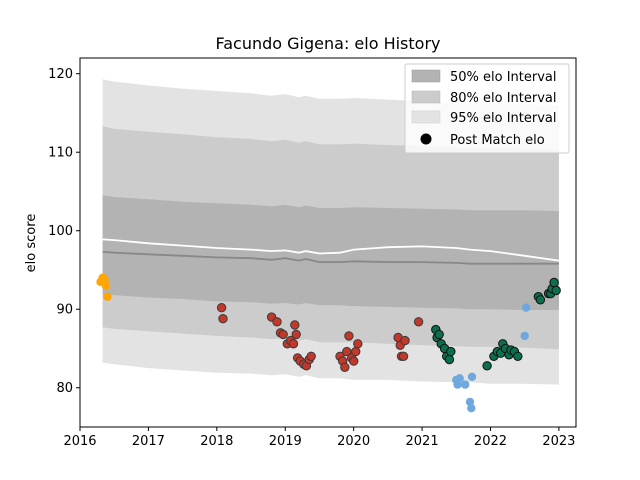  I want to click on x-tick-label: 2022, so click(490, 441).